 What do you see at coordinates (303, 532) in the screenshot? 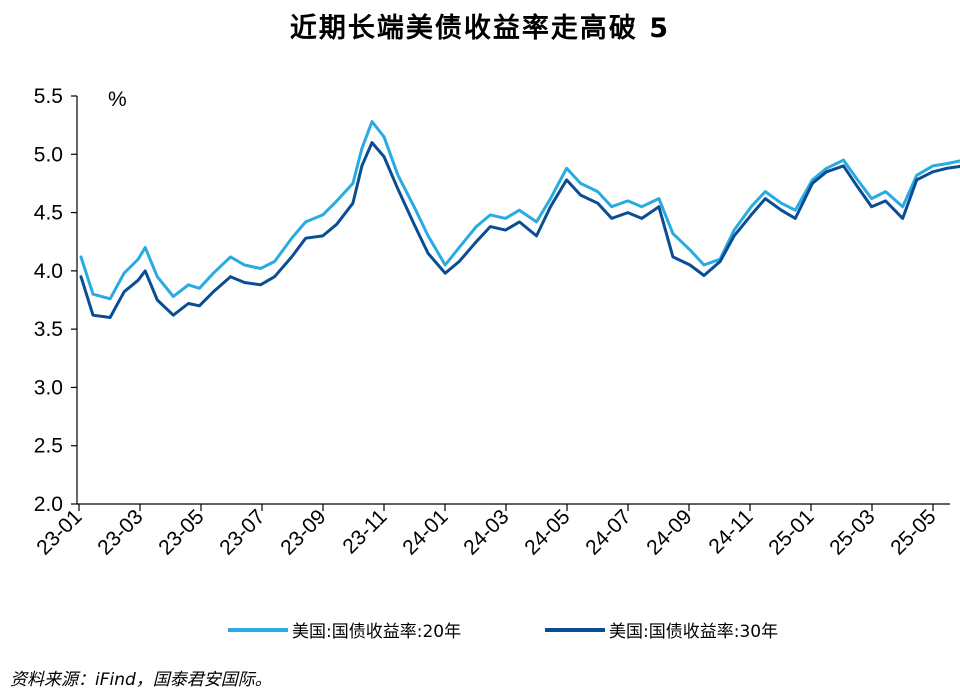
I see `x-tick-label: 23-09` at bounding box center [303, 532].